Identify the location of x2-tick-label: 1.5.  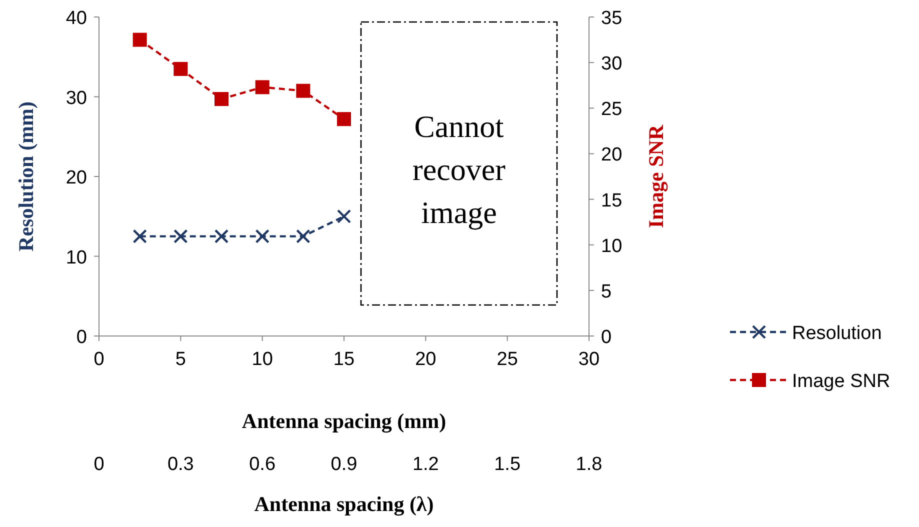
(507, 464).